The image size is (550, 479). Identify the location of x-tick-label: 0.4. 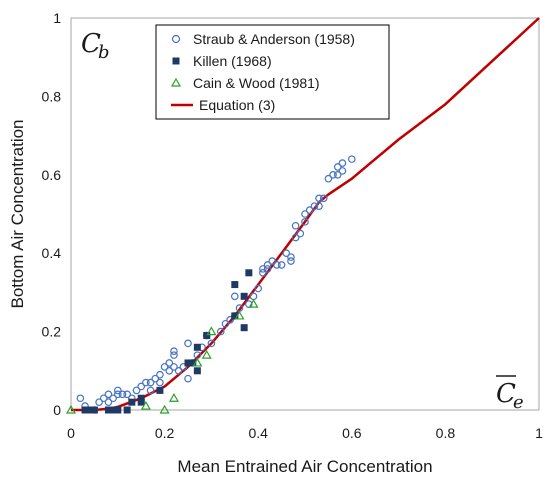
(258, 433).